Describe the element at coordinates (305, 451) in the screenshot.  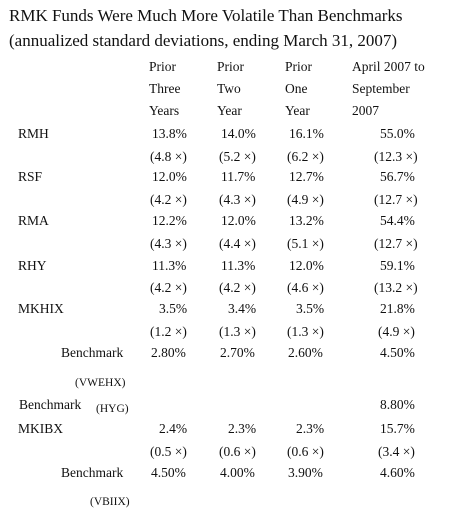
I see `mkibx-c3-multiple: (0.6 ×)` at that location.